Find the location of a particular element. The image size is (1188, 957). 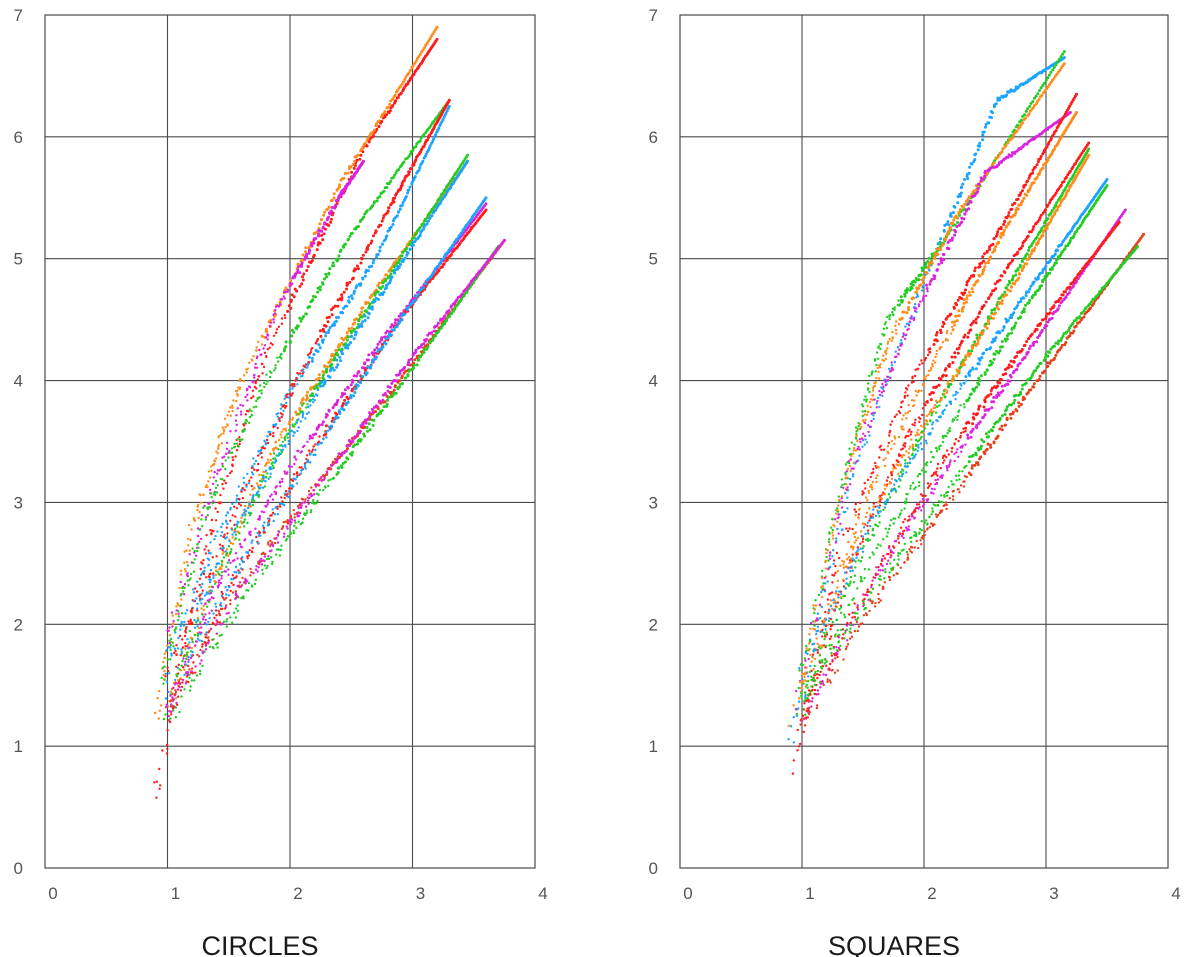

data-series is located at coordinates (308, 380).